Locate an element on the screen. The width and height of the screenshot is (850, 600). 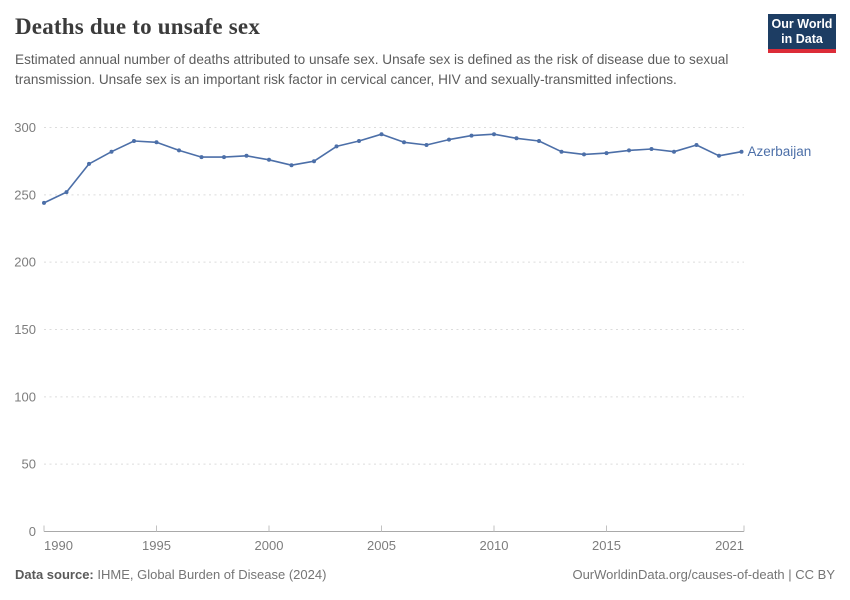
x-tick-label: 1995 is located at coordinates (156, 545).